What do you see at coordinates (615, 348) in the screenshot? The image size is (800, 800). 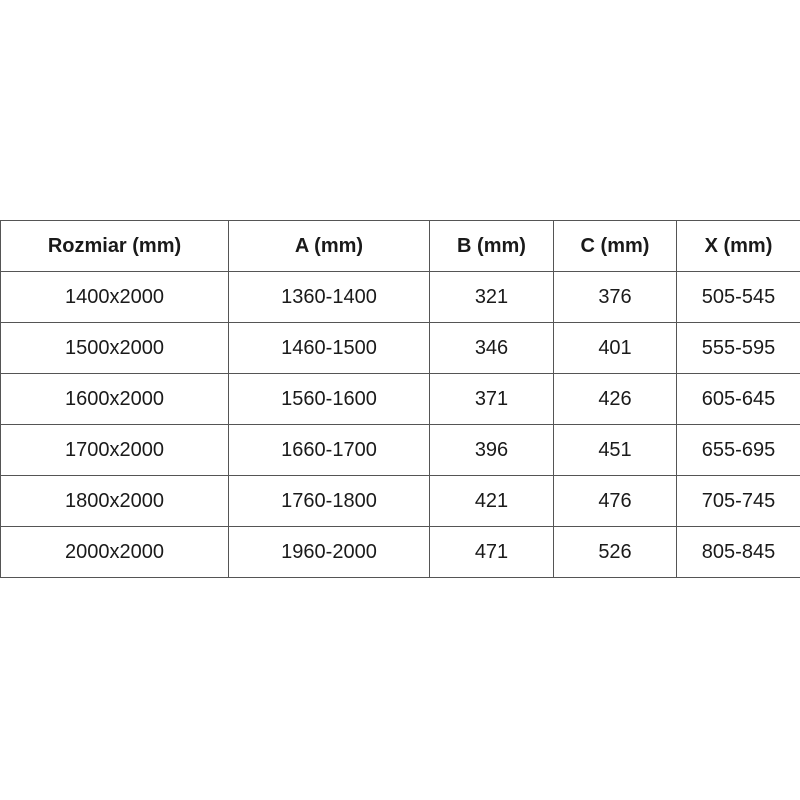 I see `table-cell: 401` at bounding box center [615, 348].